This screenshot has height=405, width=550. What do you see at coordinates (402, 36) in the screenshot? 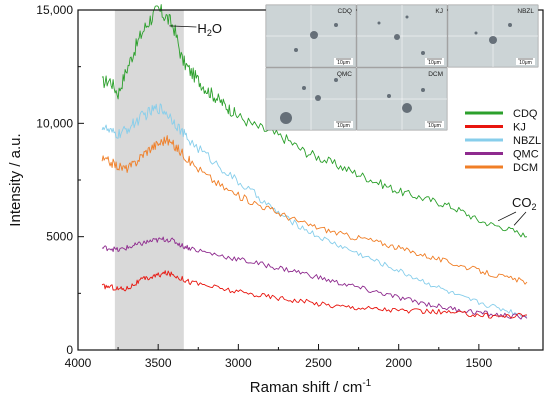
I see `inset-image-kj: KJ 10μm` at bounding box center [402, 36].